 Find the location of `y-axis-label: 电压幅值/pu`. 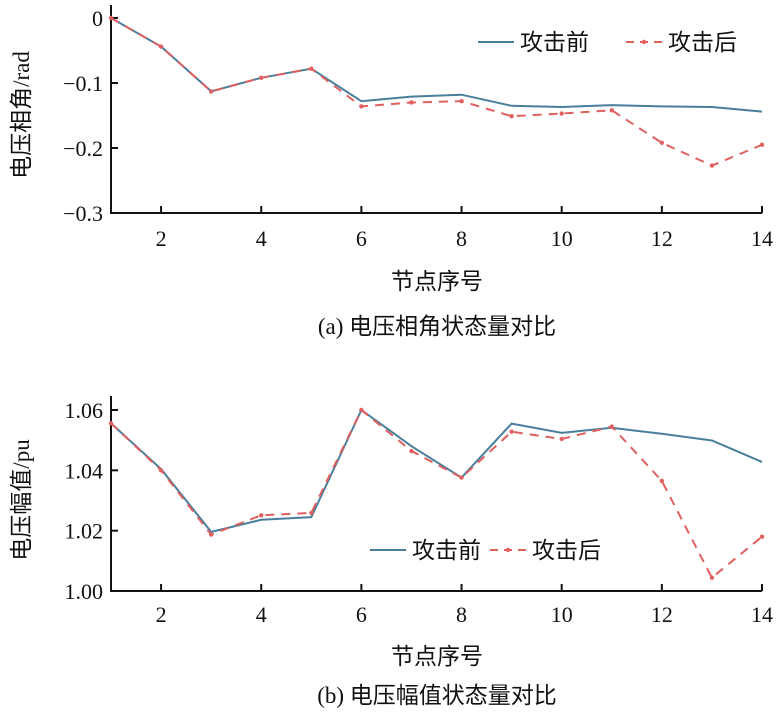

y-axis-label: 电压幅值/pu is located at coordinates (21, 500).